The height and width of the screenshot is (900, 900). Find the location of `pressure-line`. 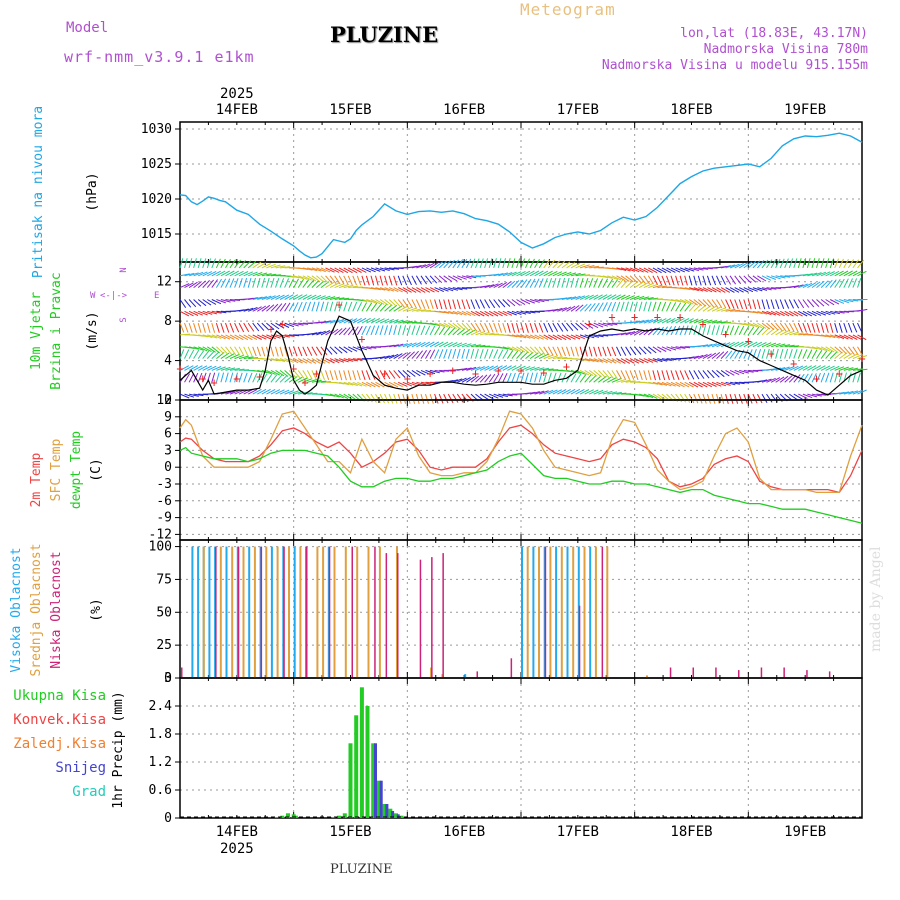

pressure-line is located at coordinates (521, 195).